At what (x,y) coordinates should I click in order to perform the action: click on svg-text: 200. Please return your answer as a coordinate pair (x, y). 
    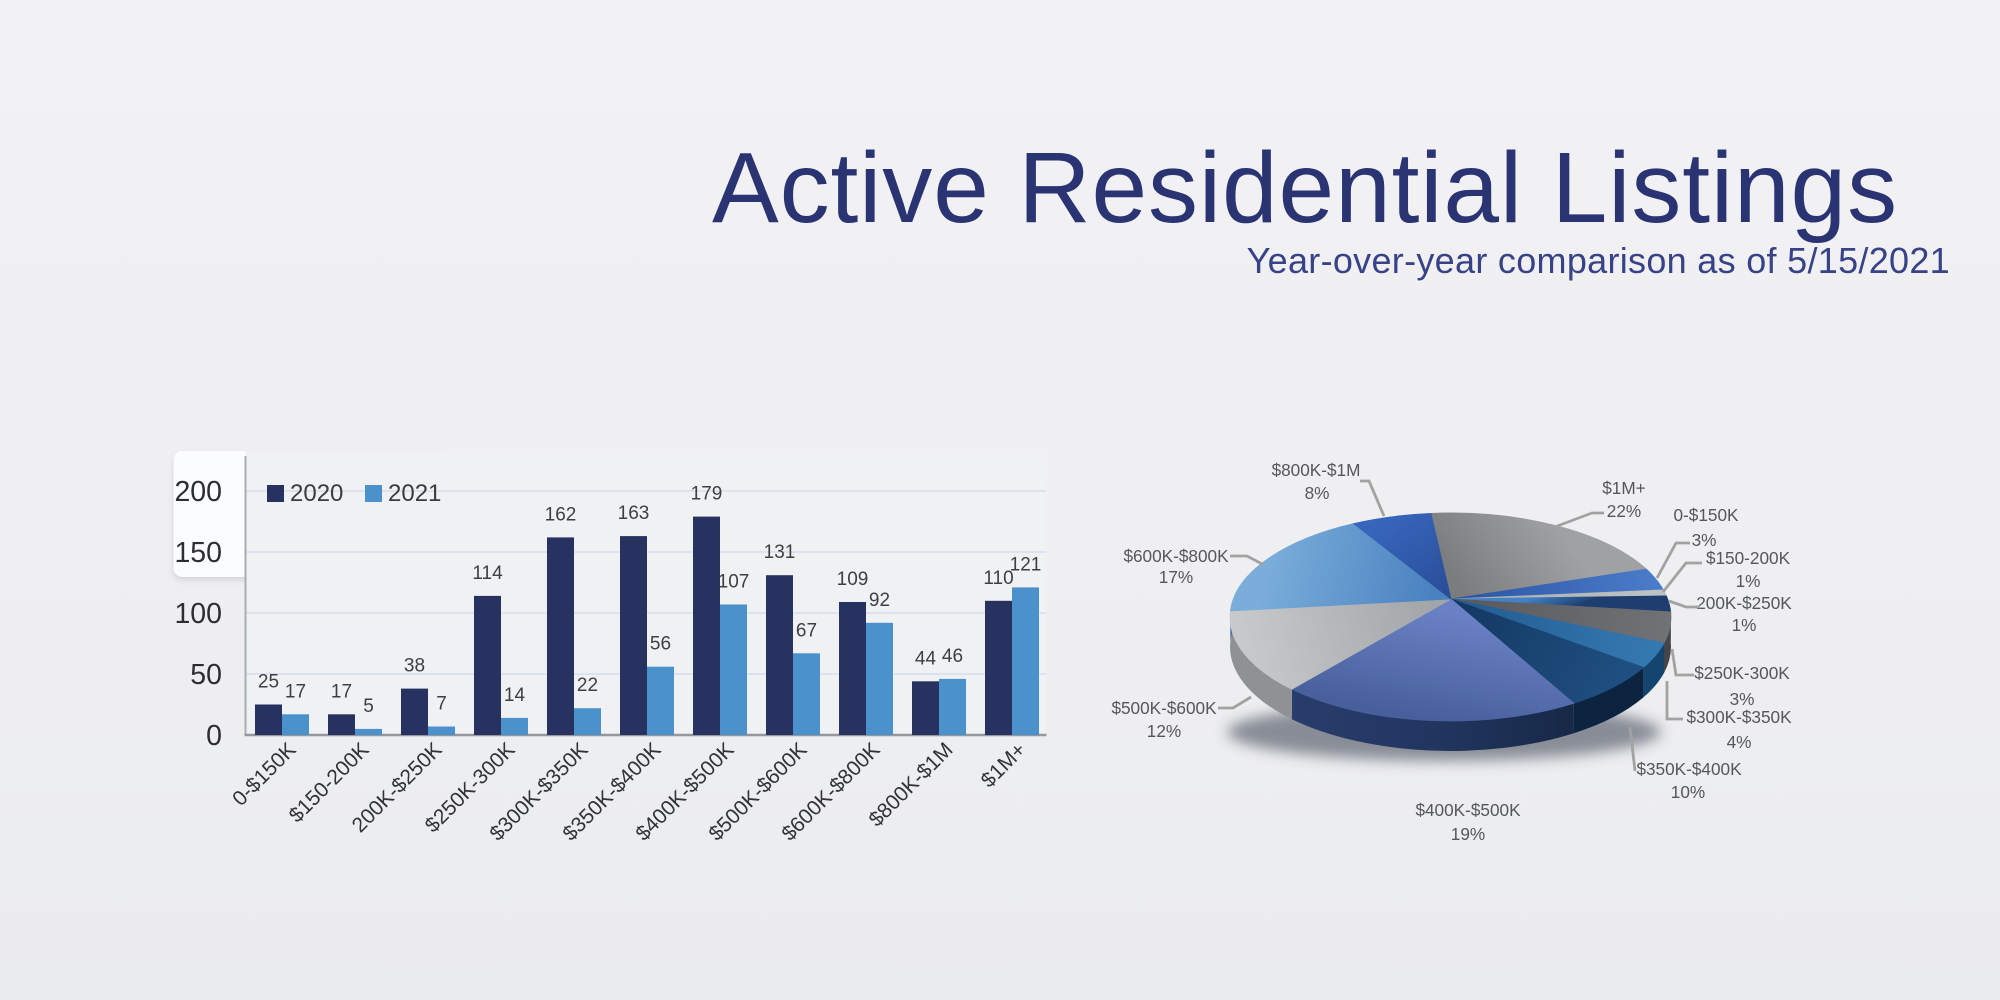
    Looking at the image, I should click on (198, 492).